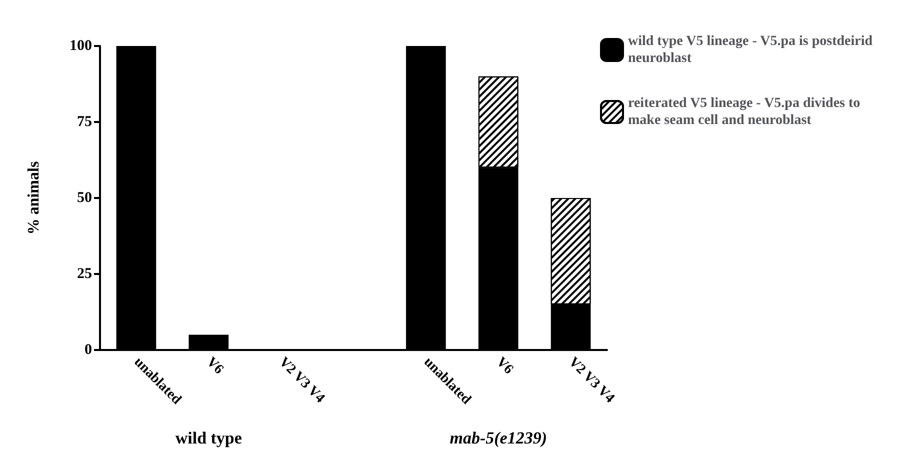  Describe the element at coordinates (84, 122) in the screenshot. I see `y-tick-label: 75` at that location.